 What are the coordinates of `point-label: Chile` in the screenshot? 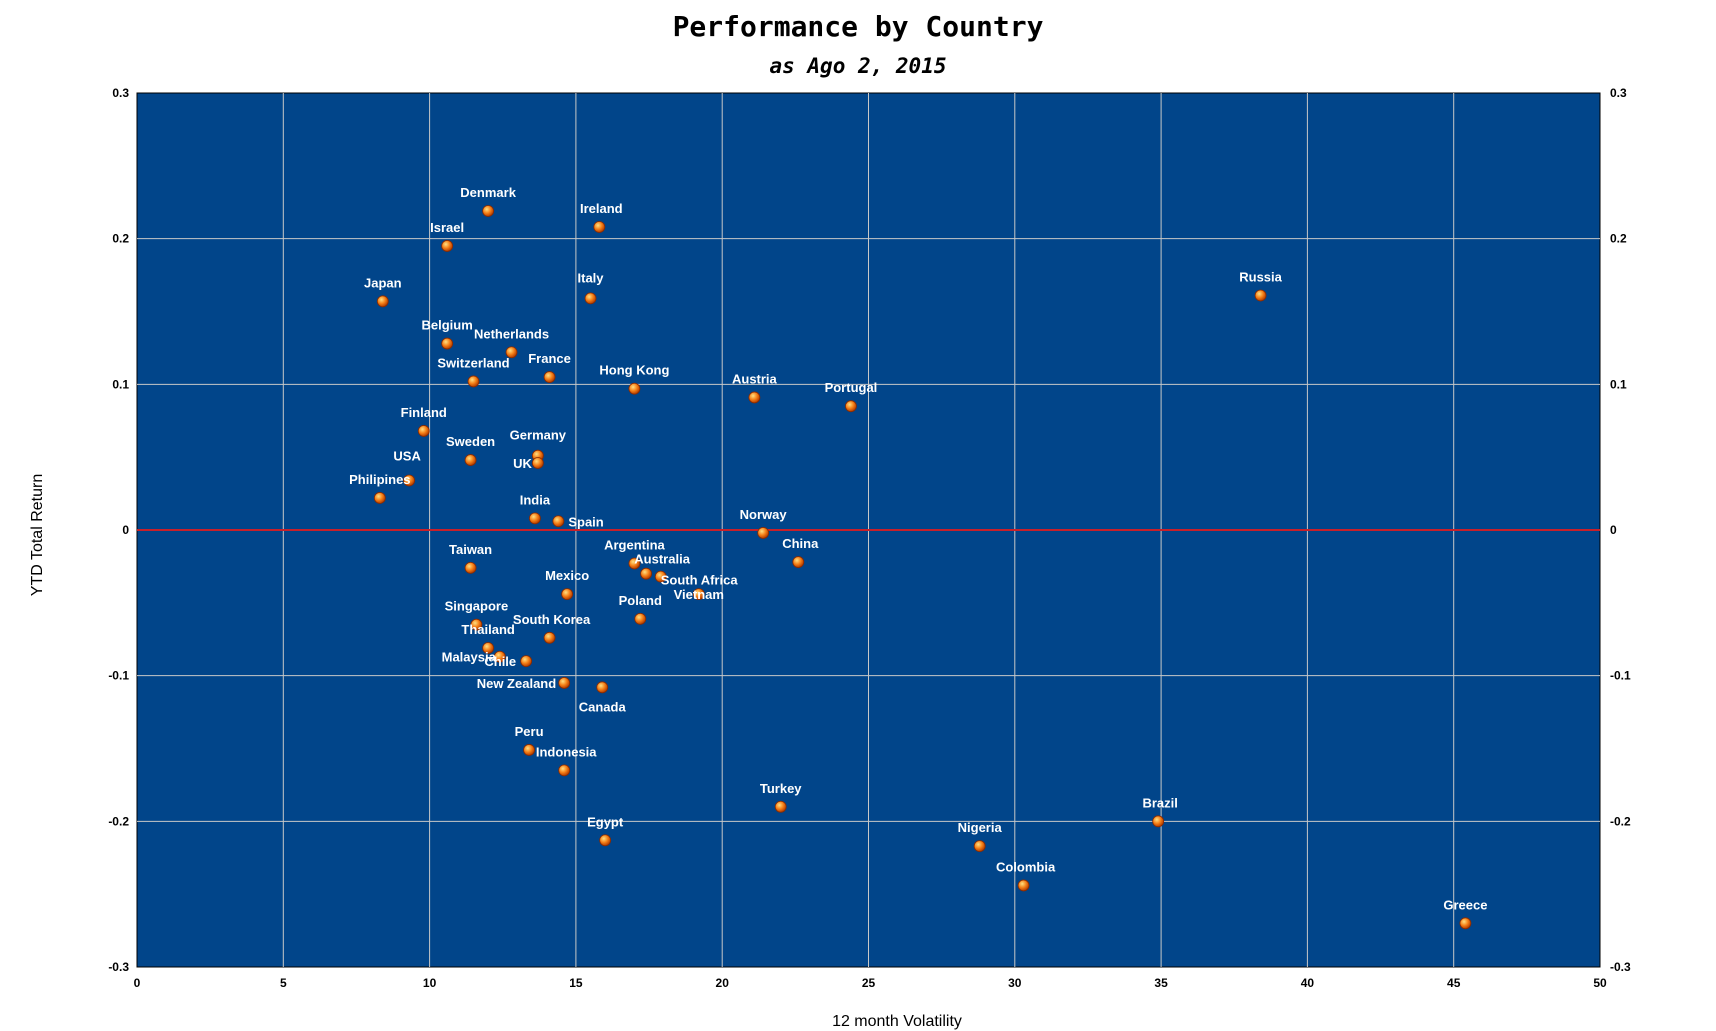 It's located at (500, 661).